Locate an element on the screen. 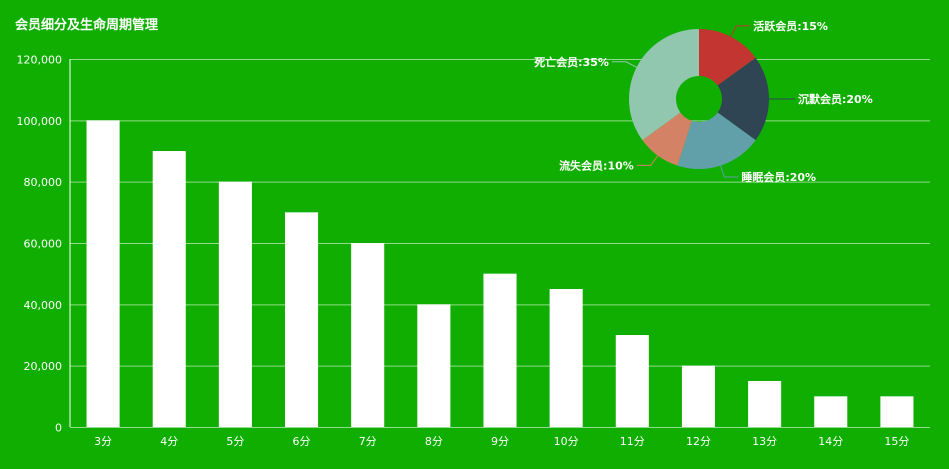 This screenshot has height=469, width=949. y-tick-label: 40,000 is located at coordinates (43, 305).